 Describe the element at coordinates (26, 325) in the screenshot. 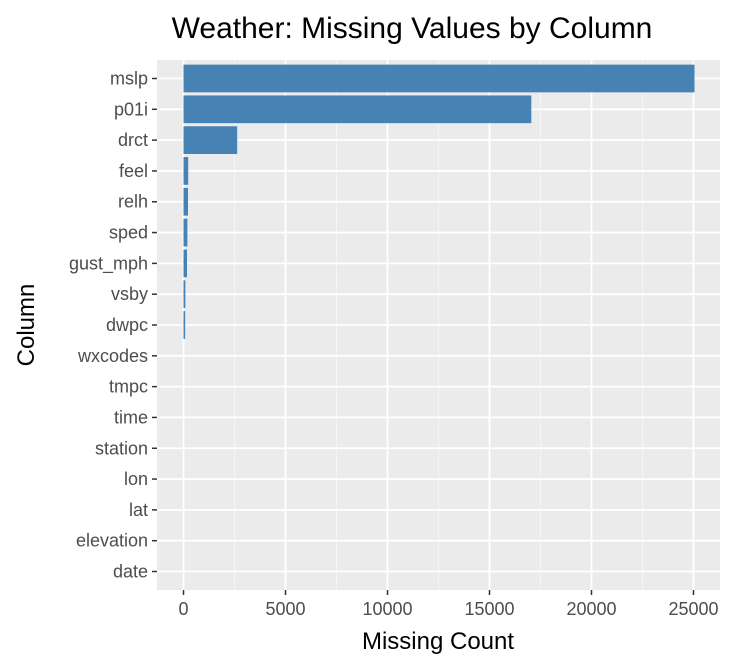

I see `y-axis-title: Column` at that location.